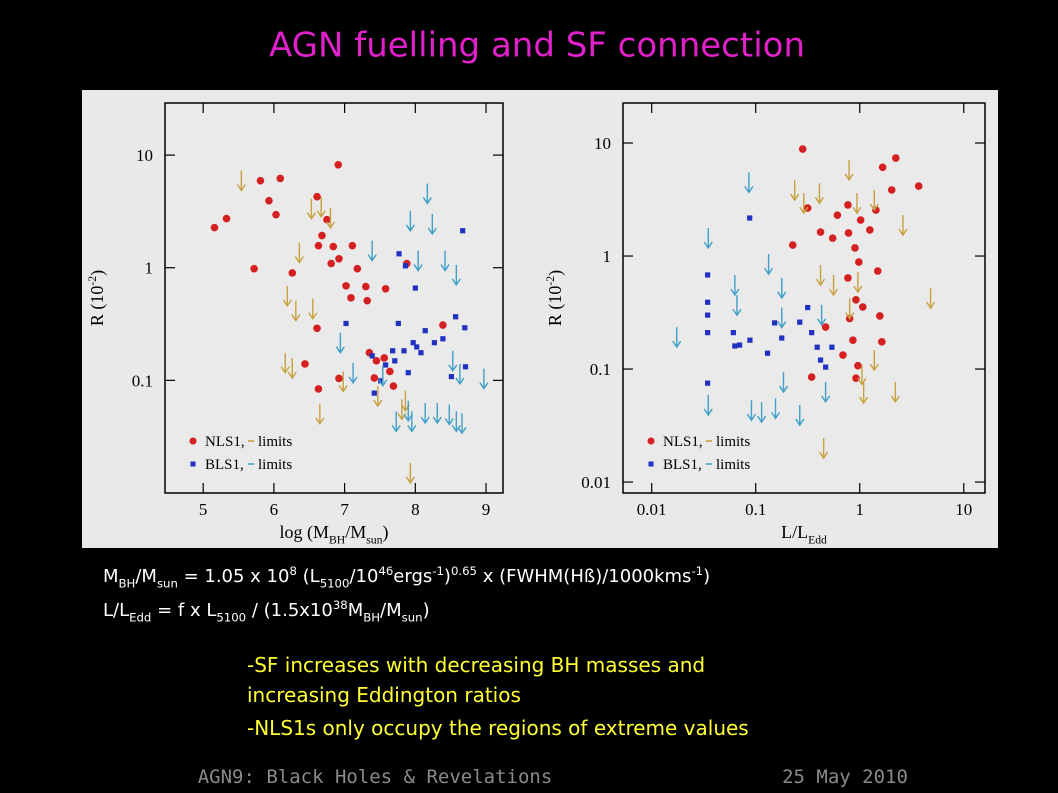  What do you see at coordinates (292, 571) in the screenshot?
I see `text-part: 8` at bounding box center [292, 571].